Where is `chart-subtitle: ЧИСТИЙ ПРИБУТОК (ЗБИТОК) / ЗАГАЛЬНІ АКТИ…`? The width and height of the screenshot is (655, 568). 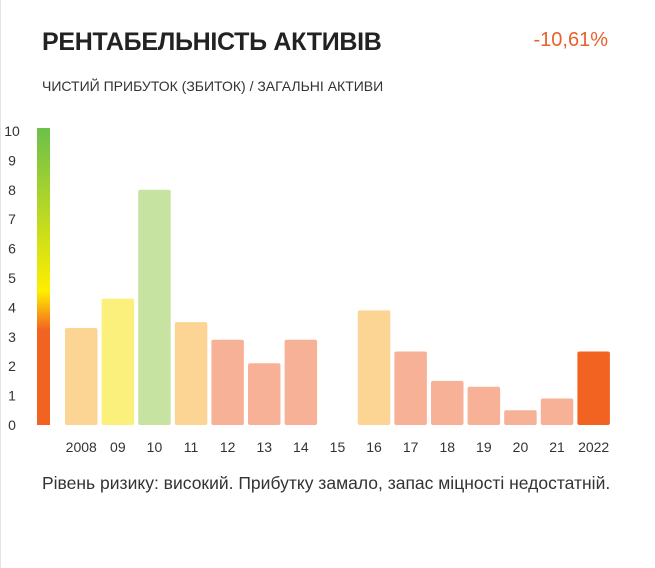
chart-subtitle: ЧИСТИЙ ПРИБУТОК (ЗБИТОК) / ЗАГАЛЬНІ АКТИ… is located at coordinates (213, 86).